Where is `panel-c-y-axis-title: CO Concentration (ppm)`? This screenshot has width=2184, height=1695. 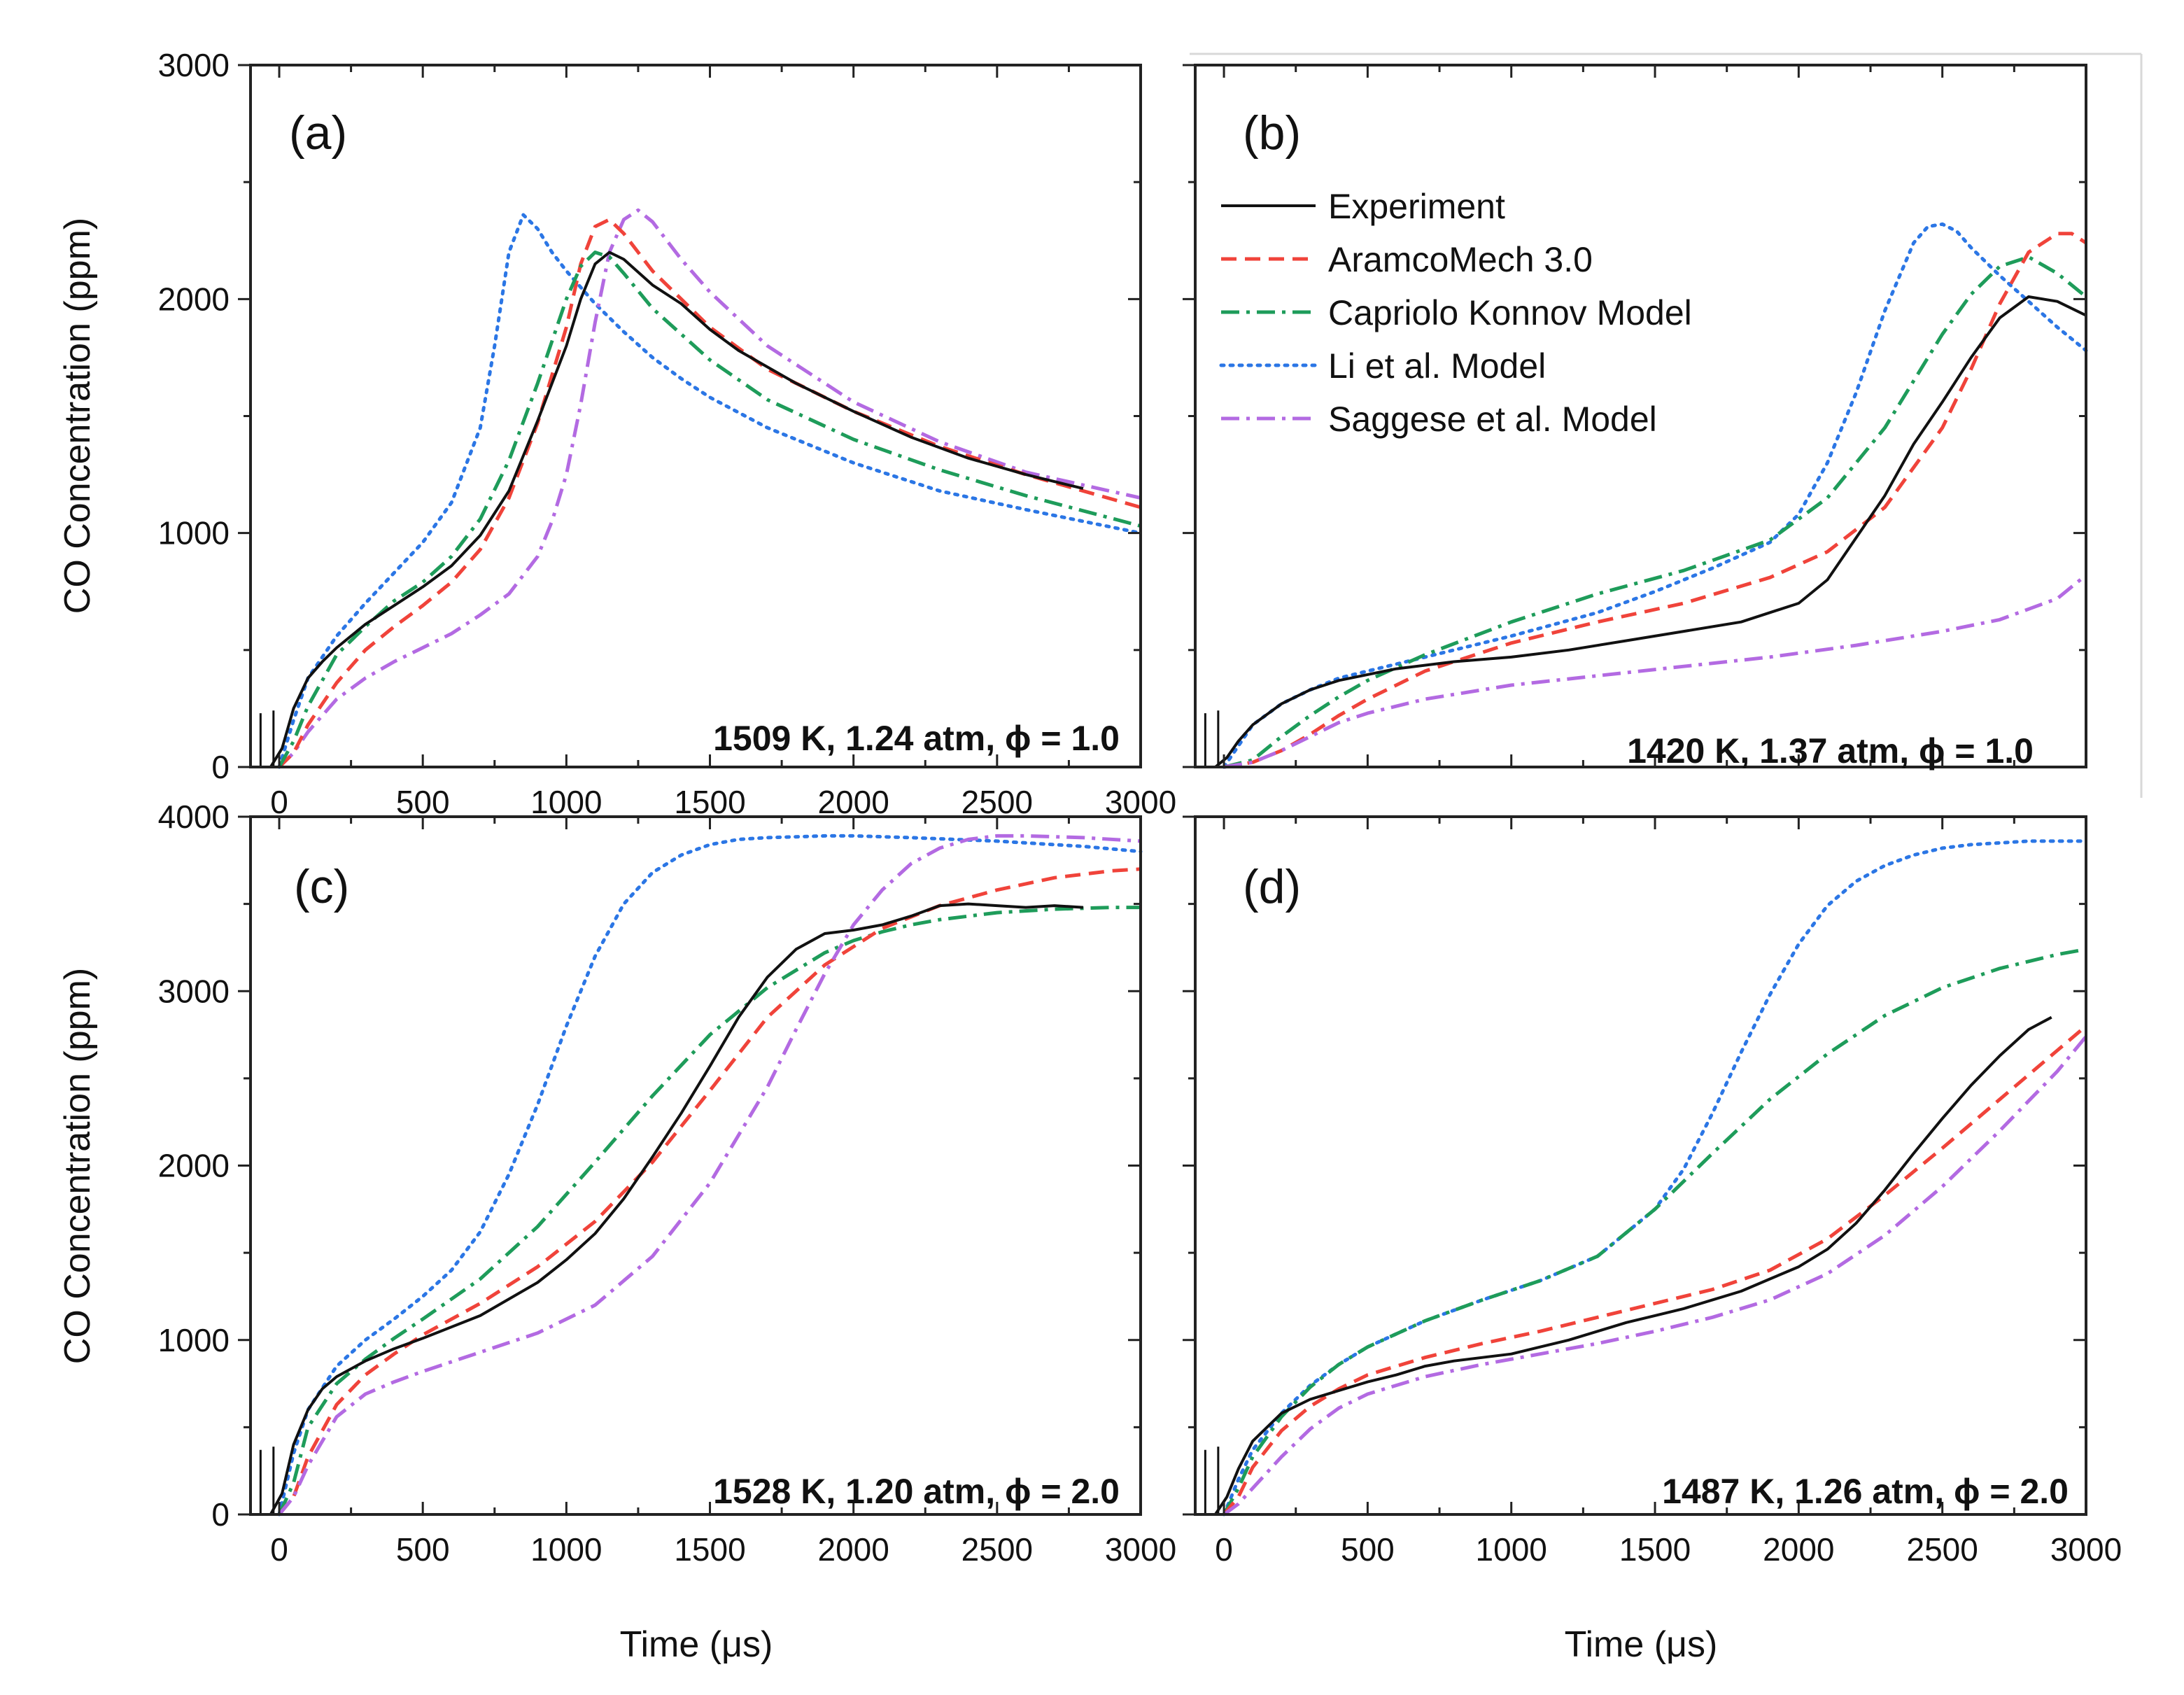 panel-c-y-axis-title: CO Concentration (ppm) is located at coordinates (77, 1166).